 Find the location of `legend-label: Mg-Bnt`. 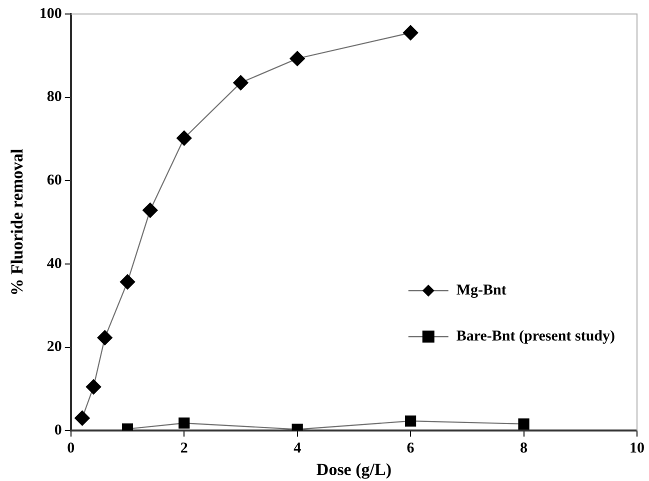

legend-label: Mg-Bnt is located at coordinates (481, 290).